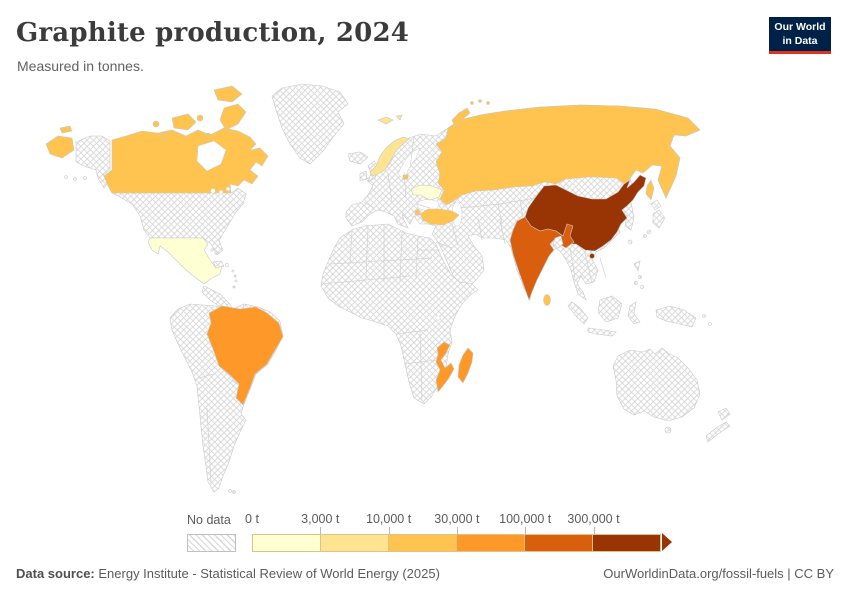  Describe the element at coordinates (389, 156) in the screenshot. I see `country-norway` at that location.